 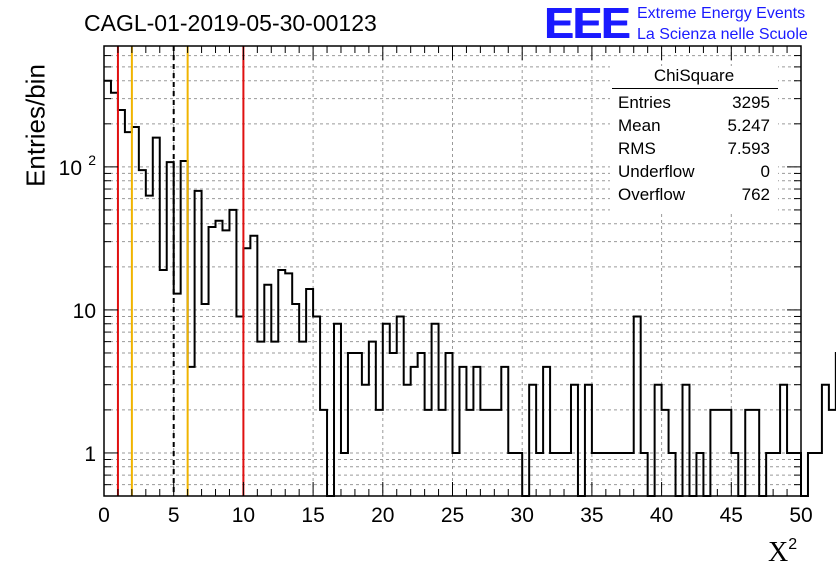 I want to click on stats-divider, so click(x=695, y=88).